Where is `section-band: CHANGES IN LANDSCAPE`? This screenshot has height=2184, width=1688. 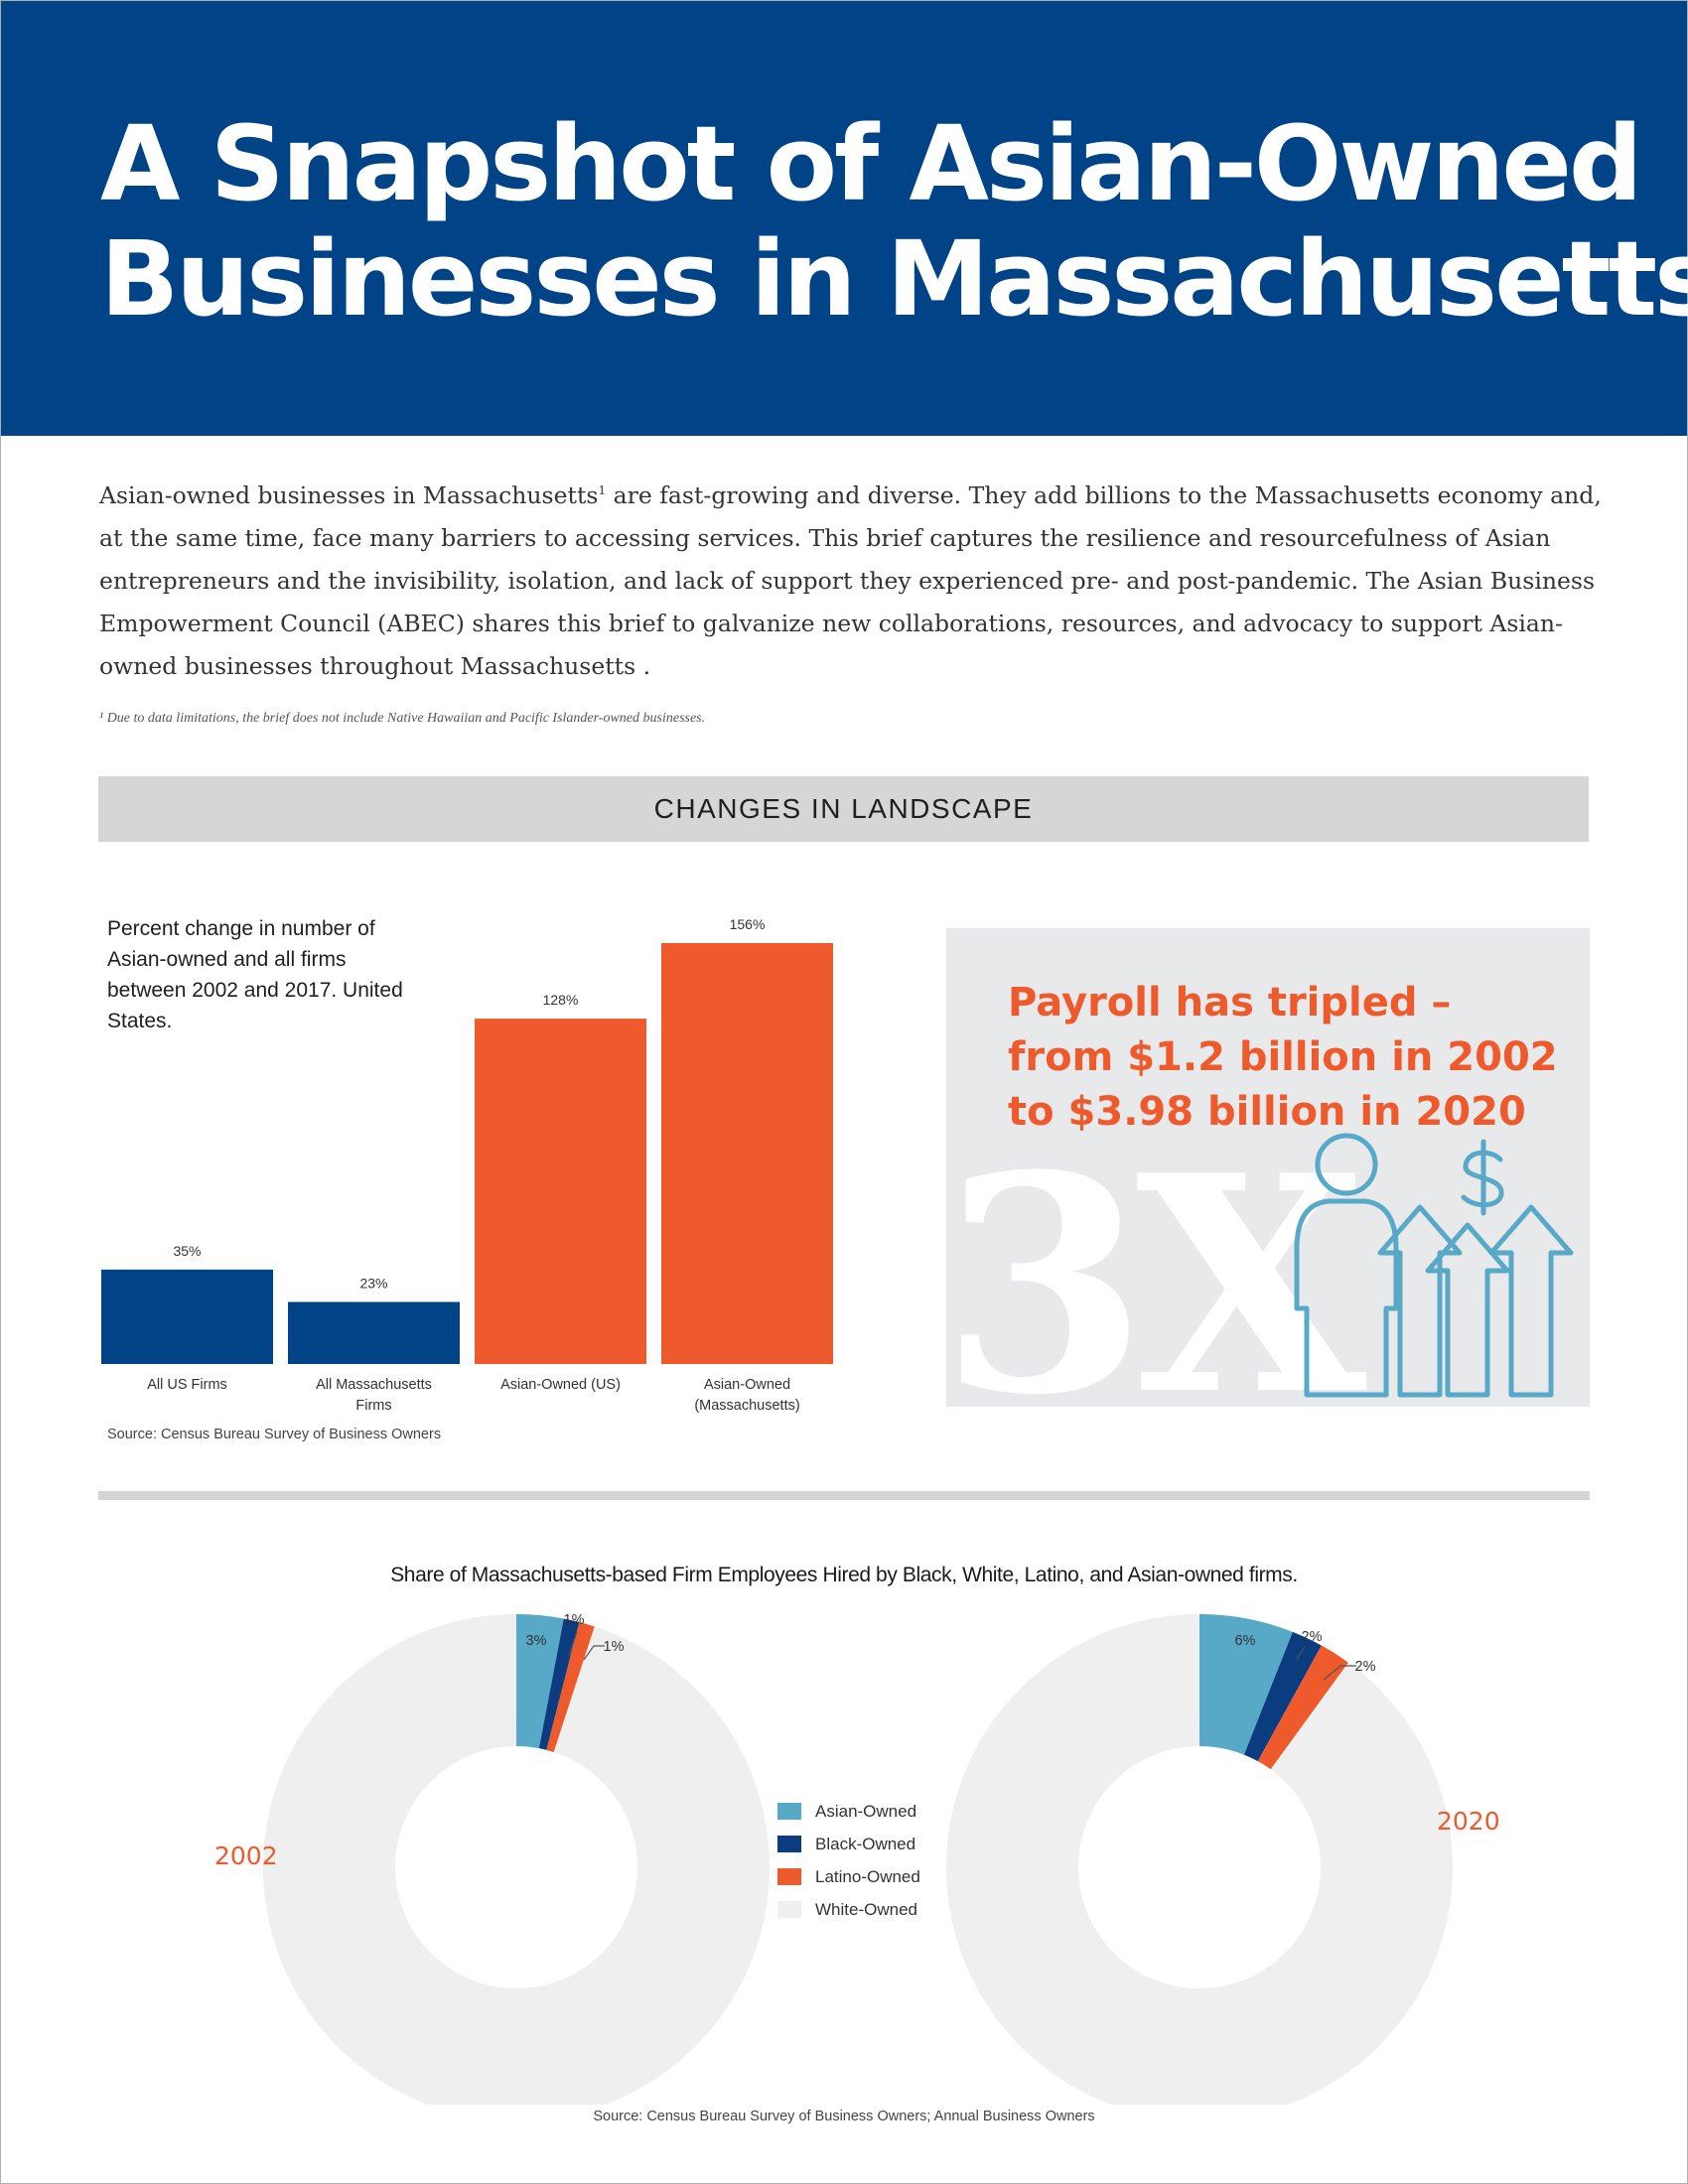 section-band: CHANGES IN LANDSCAPE is located at coordinates (843, 809).